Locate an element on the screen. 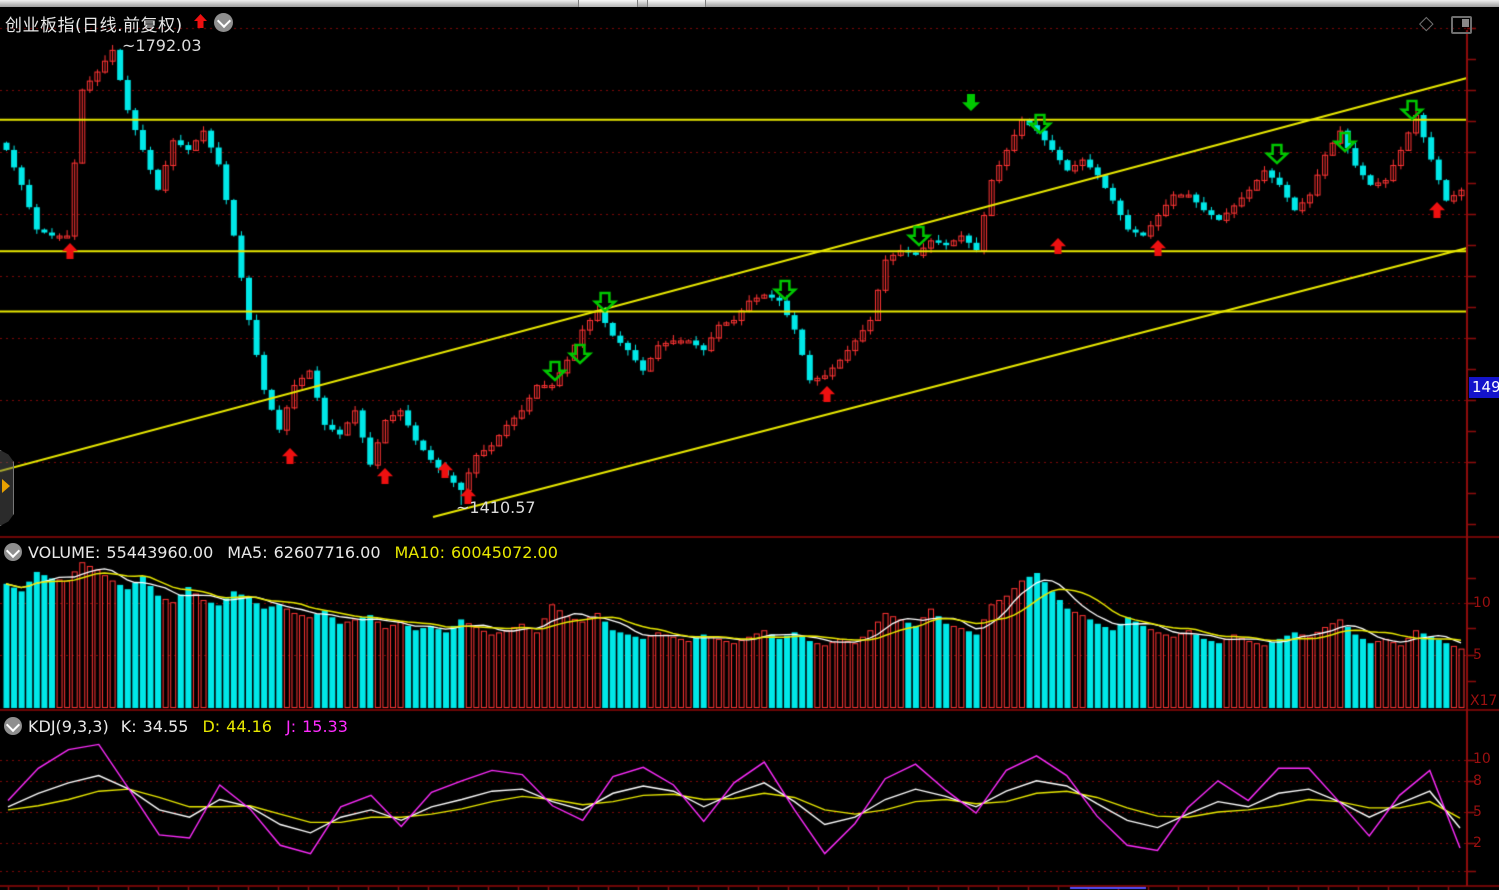  volume-ma10-value: 60045072.00 is located at coordinates (504, 552).